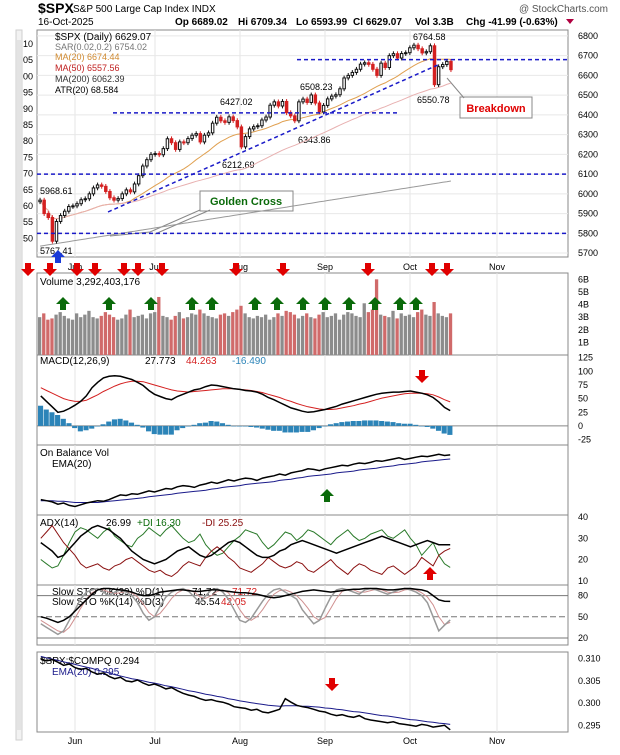 This screenshot has width=620, height=755. I want to click on annotation-6427: 6427.02, so click(236, 102).